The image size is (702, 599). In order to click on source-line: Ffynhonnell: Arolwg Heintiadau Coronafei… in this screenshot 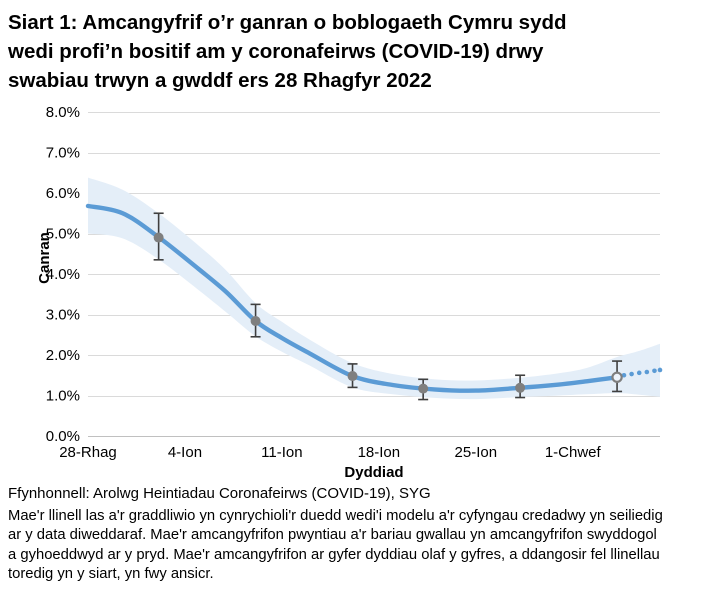, I will do `click(219, 493)`.